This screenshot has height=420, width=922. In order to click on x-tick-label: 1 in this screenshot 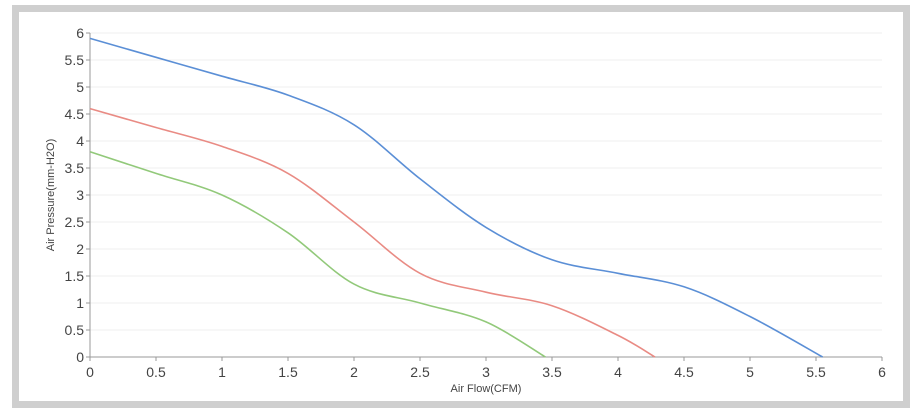, I will do `click(222, 372)`.